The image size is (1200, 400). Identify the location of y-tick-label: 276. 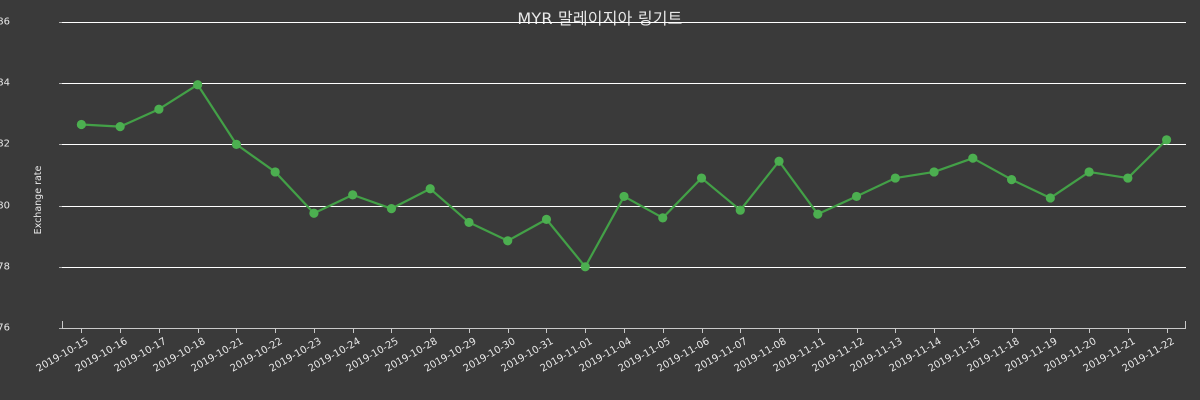
(5, 328).